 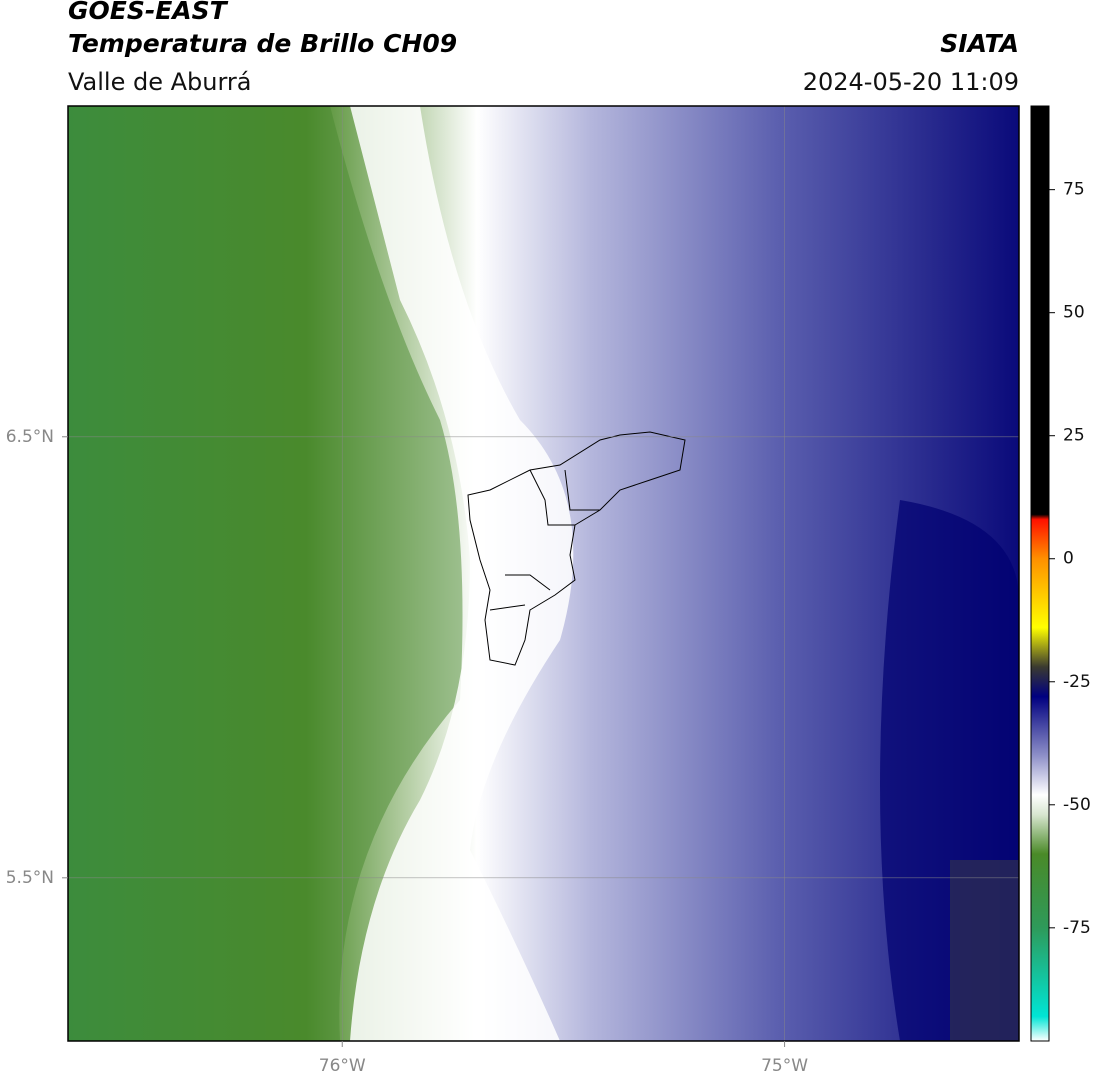 I want to click on colorbar-label: -25, so click(x=1077, y=682).